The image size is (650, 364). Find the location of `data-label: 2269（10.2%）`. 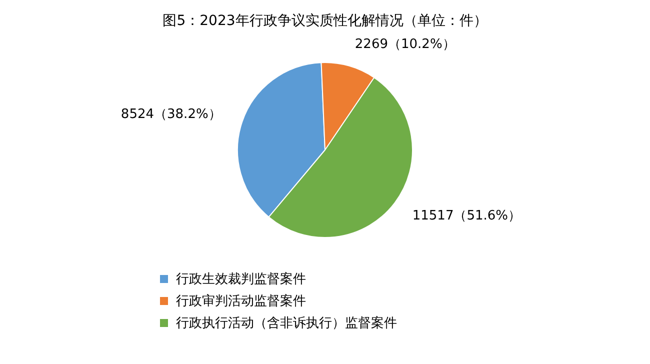

data-label: 2269（10.2%） is located at coordinates (405, 44).